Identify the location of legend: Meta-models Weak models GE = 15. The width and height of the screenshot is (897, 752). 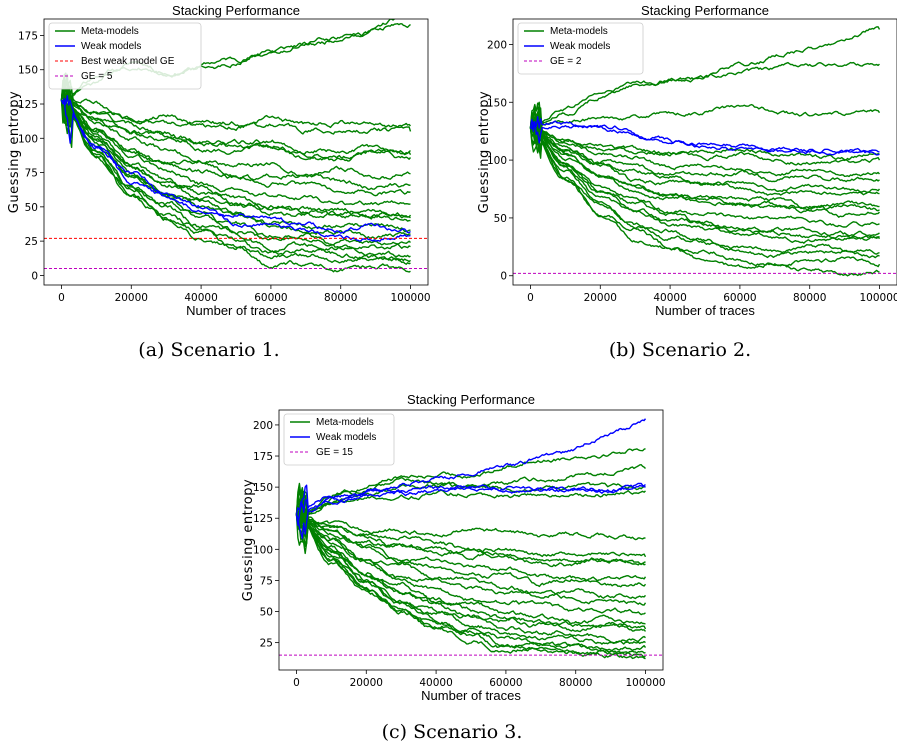
(339, 439).